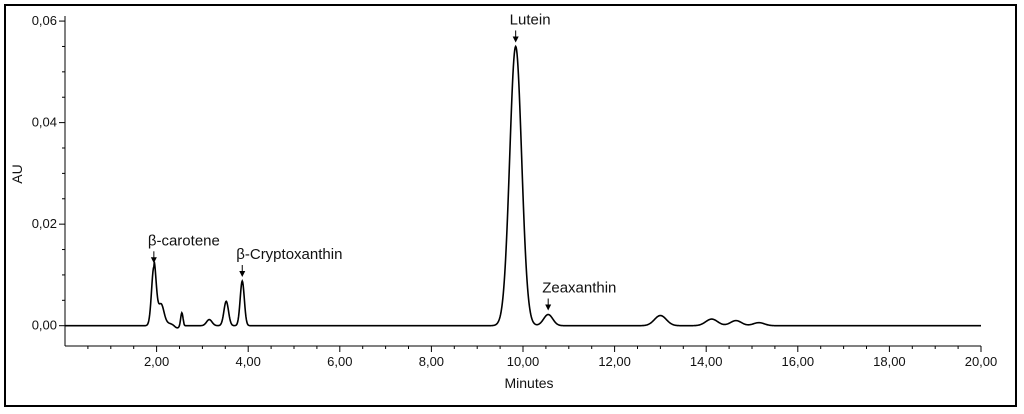 This screenshot has width=1024, height=414. I want to click on x-tick-label: 12,00, so click(614, 361).